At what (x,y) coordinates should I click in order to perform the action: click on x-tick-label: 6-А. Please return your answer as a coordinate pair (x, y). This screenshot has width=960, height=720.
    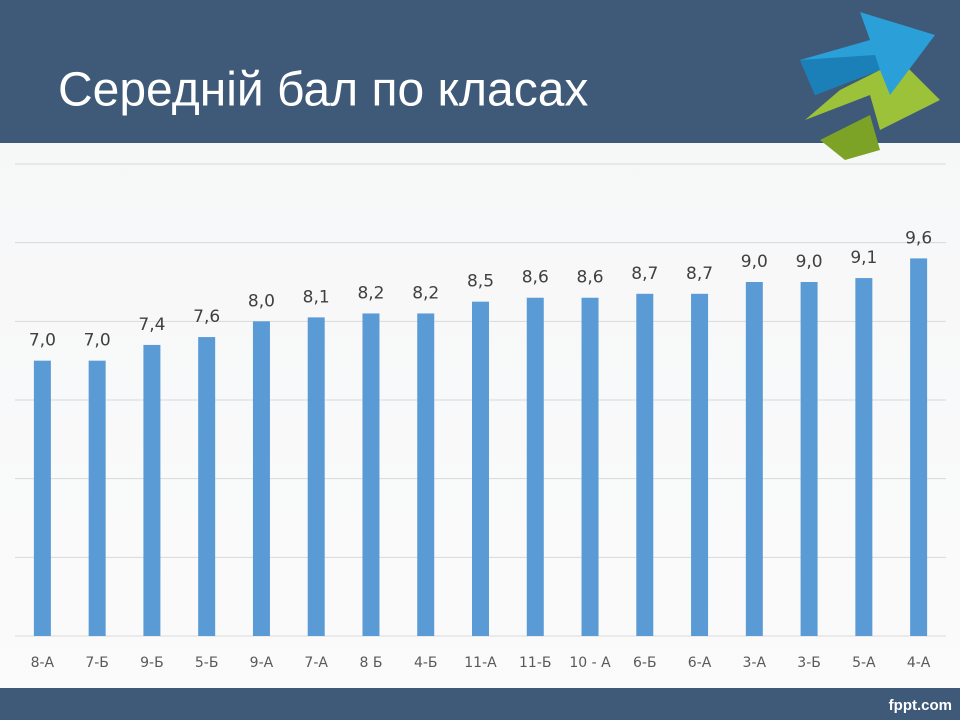
    Looking at the image, I should click on (700, 663).